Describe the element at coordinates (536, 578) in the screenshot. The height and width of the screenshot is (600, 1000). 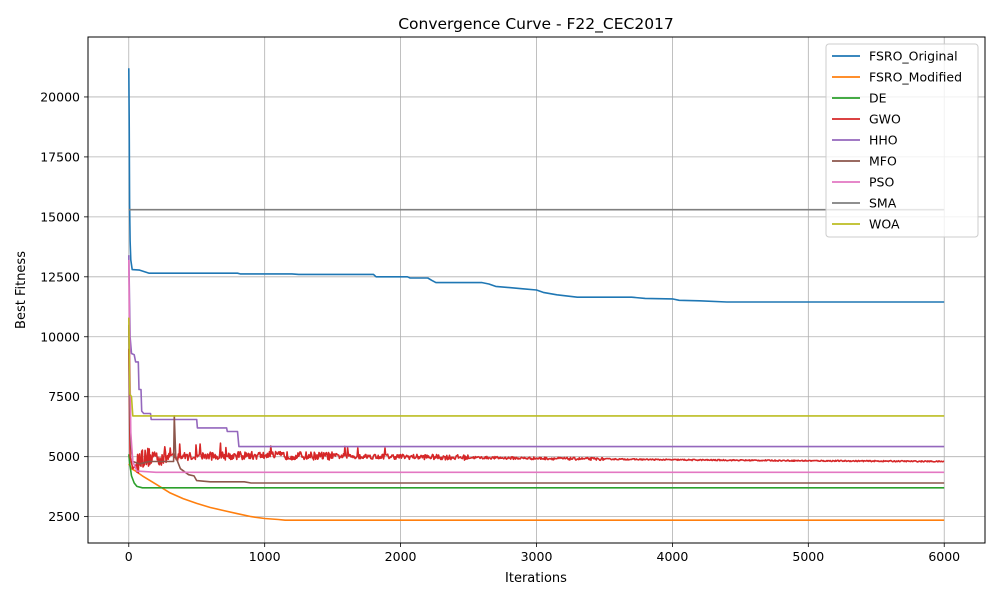
I see `x-axis-label: Iterations` at that location.